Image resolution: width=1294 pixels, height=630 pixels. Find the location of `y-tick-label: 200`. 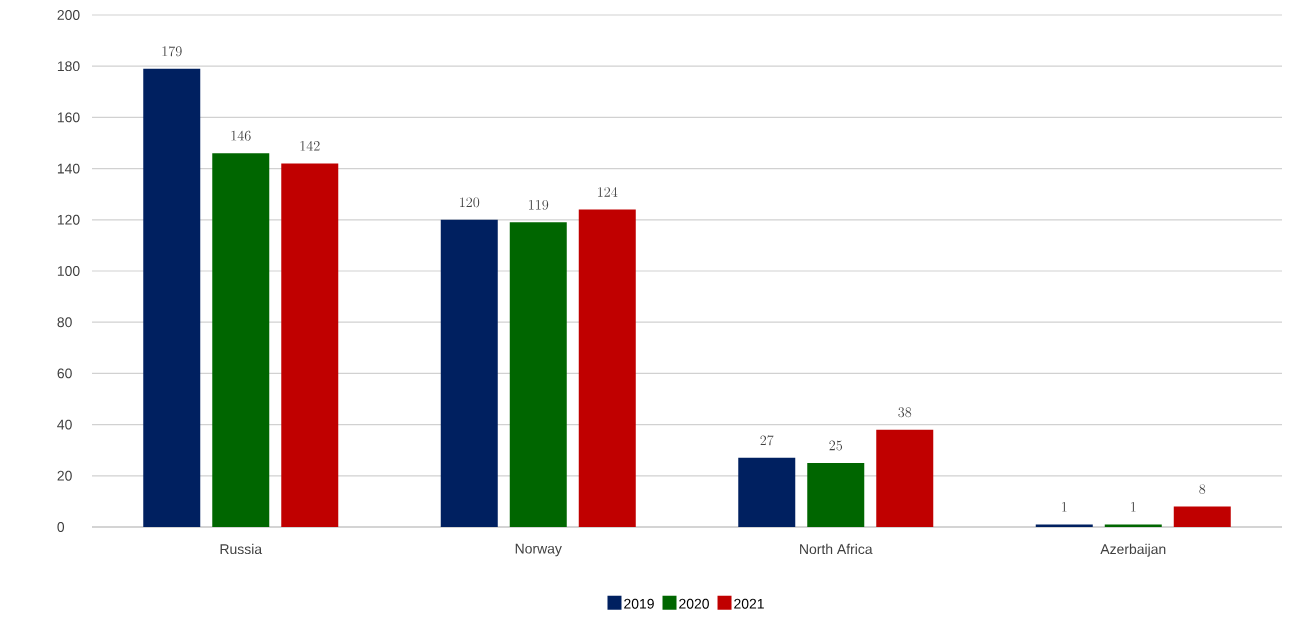

y-tick-label: 200 is located at coordinates (68, 15).